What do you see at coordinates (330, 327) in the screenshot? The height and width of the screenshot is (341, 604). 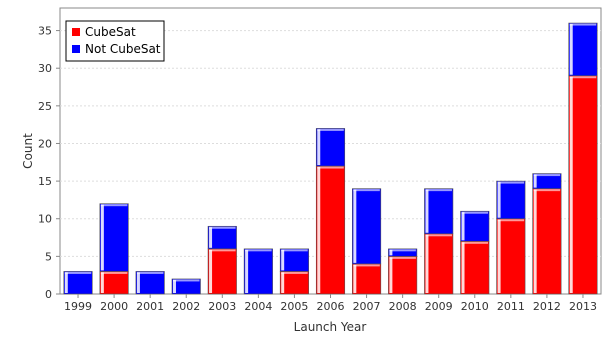 I see `x-axis-label: Launch Year` at bounding box center [330, 327].